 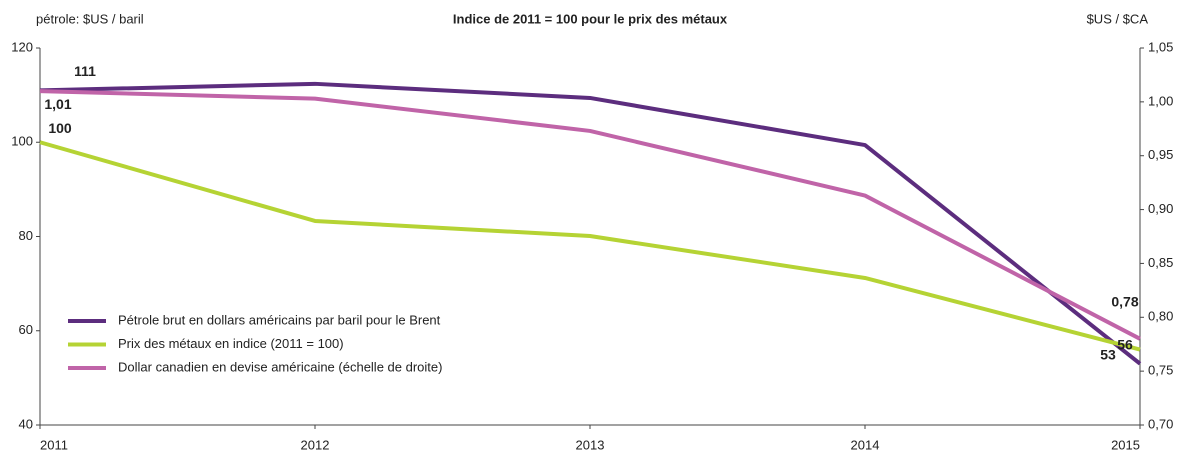 I want to click on data-label: 56, so click(x=1125, y=344).